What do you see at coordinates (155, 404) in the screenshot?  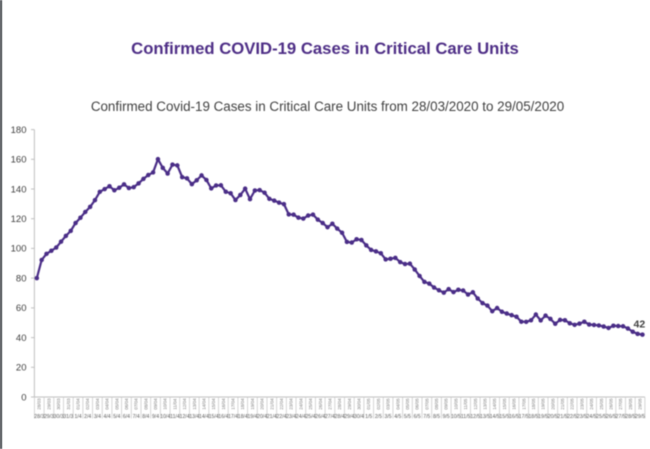 I see `svg-text: 09/04` at bounding box center [155, 404].